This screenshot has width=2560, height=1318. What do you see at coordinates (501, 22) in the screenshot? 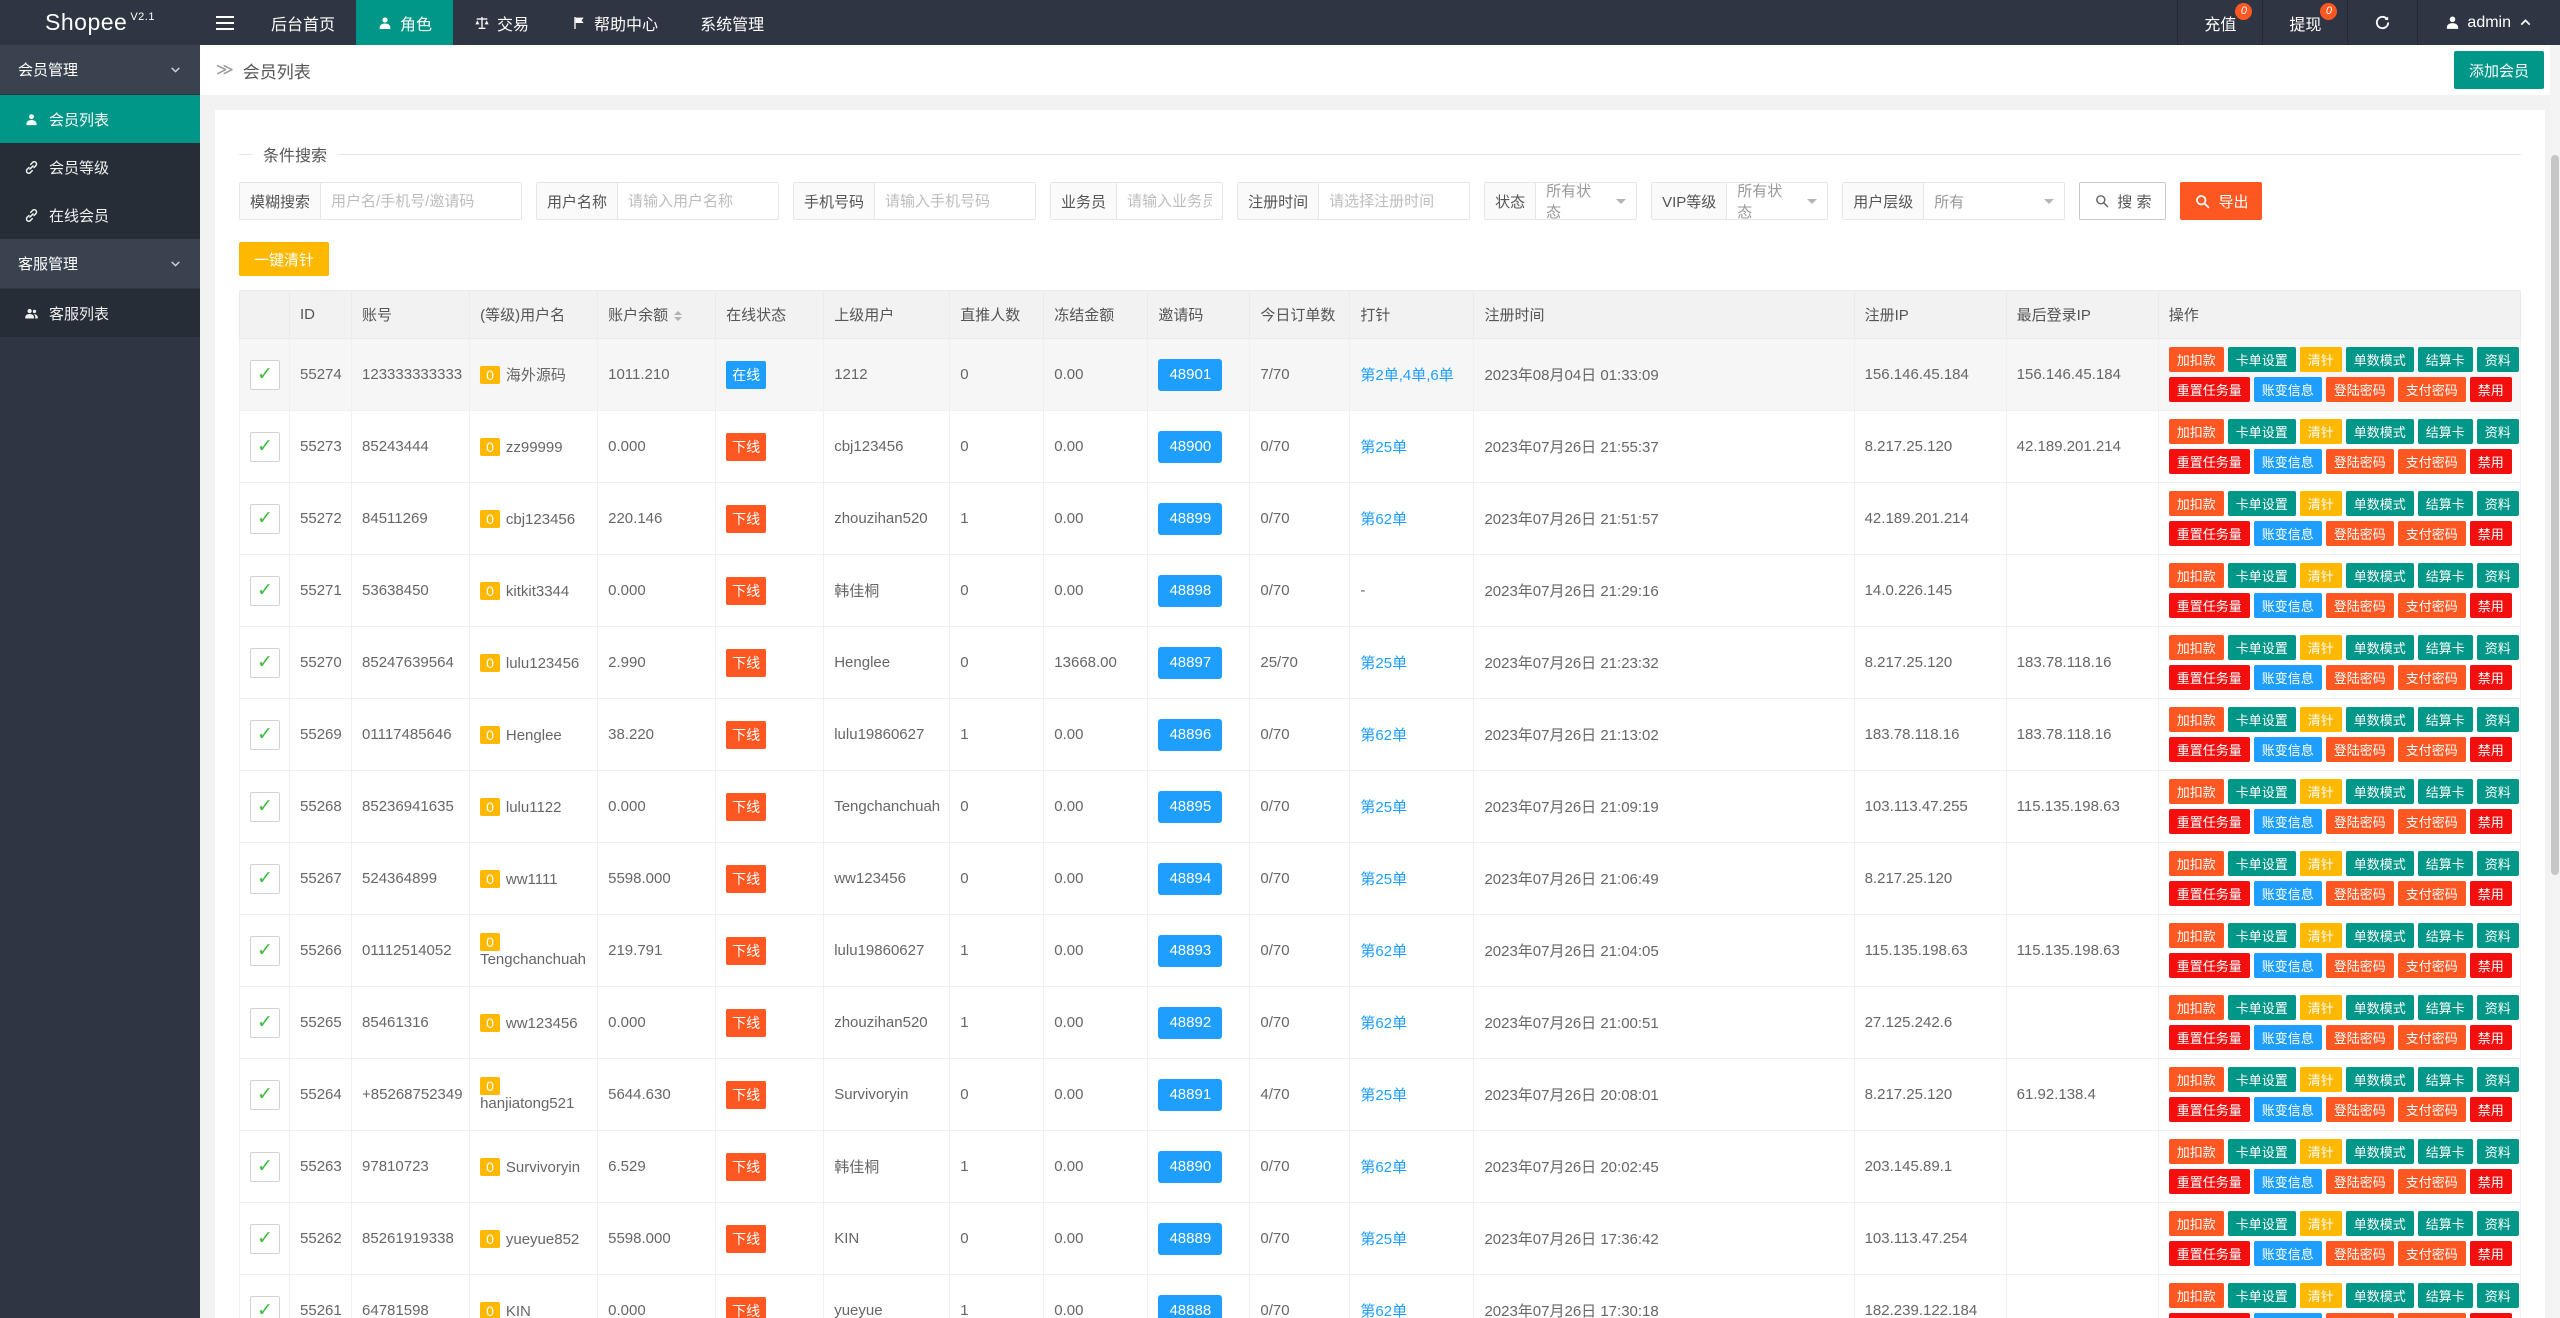
I see `nav-item-2: 交易` at bounding box center [501, 22].